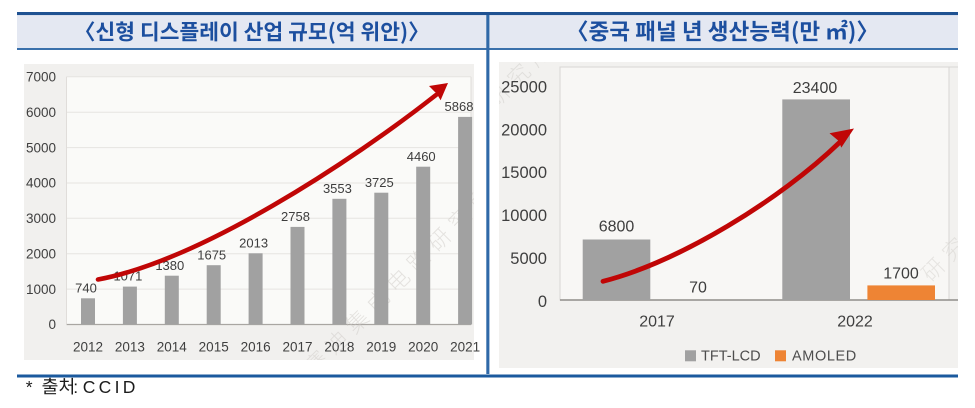 The image size is (975, 408). Describe the element at coordinates (617, 227) in the screenshot. I see `svg-text: 6800` at that location.